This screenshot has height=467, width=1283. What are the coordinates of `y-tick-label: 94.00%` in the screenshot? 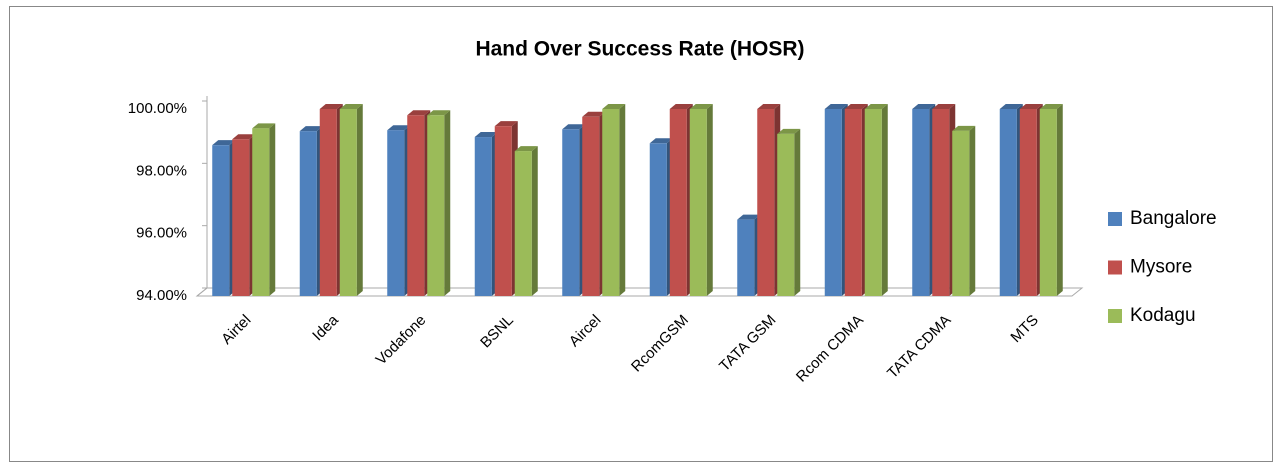 It's located at (161, 295).